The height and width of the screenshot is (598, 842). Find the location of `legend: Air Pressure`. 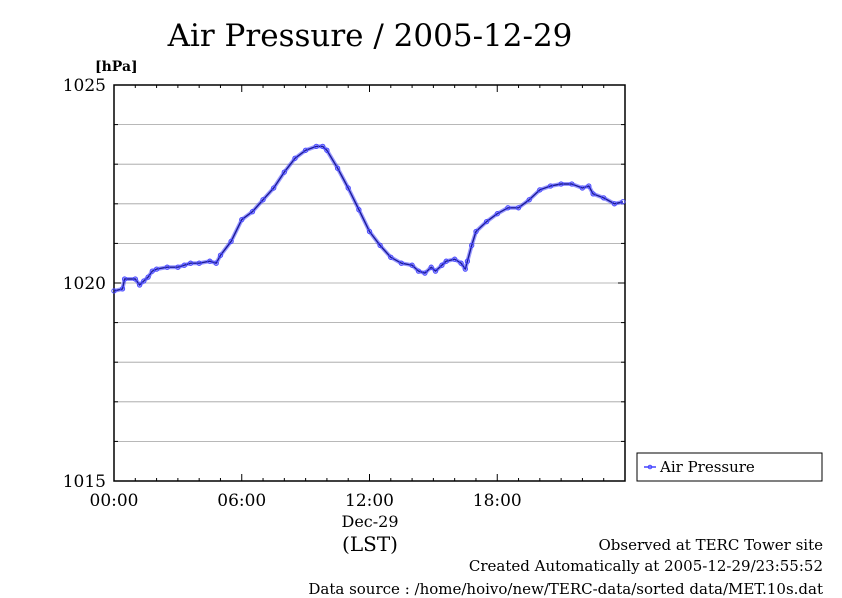

legend: Air Pressure is located at coordinates (729, 467).